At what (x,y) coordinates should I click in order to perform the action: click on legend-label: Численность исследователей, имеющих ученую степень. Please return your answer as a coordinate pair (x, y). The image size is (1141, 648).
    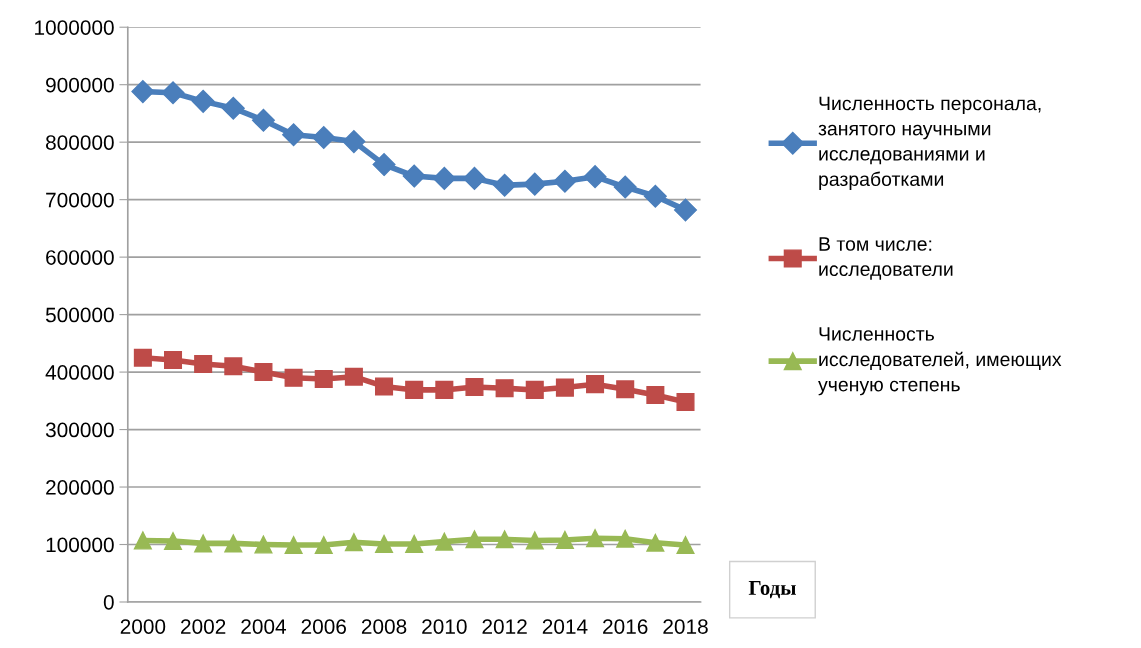
    Looking at the image, I should click on (940, 361).